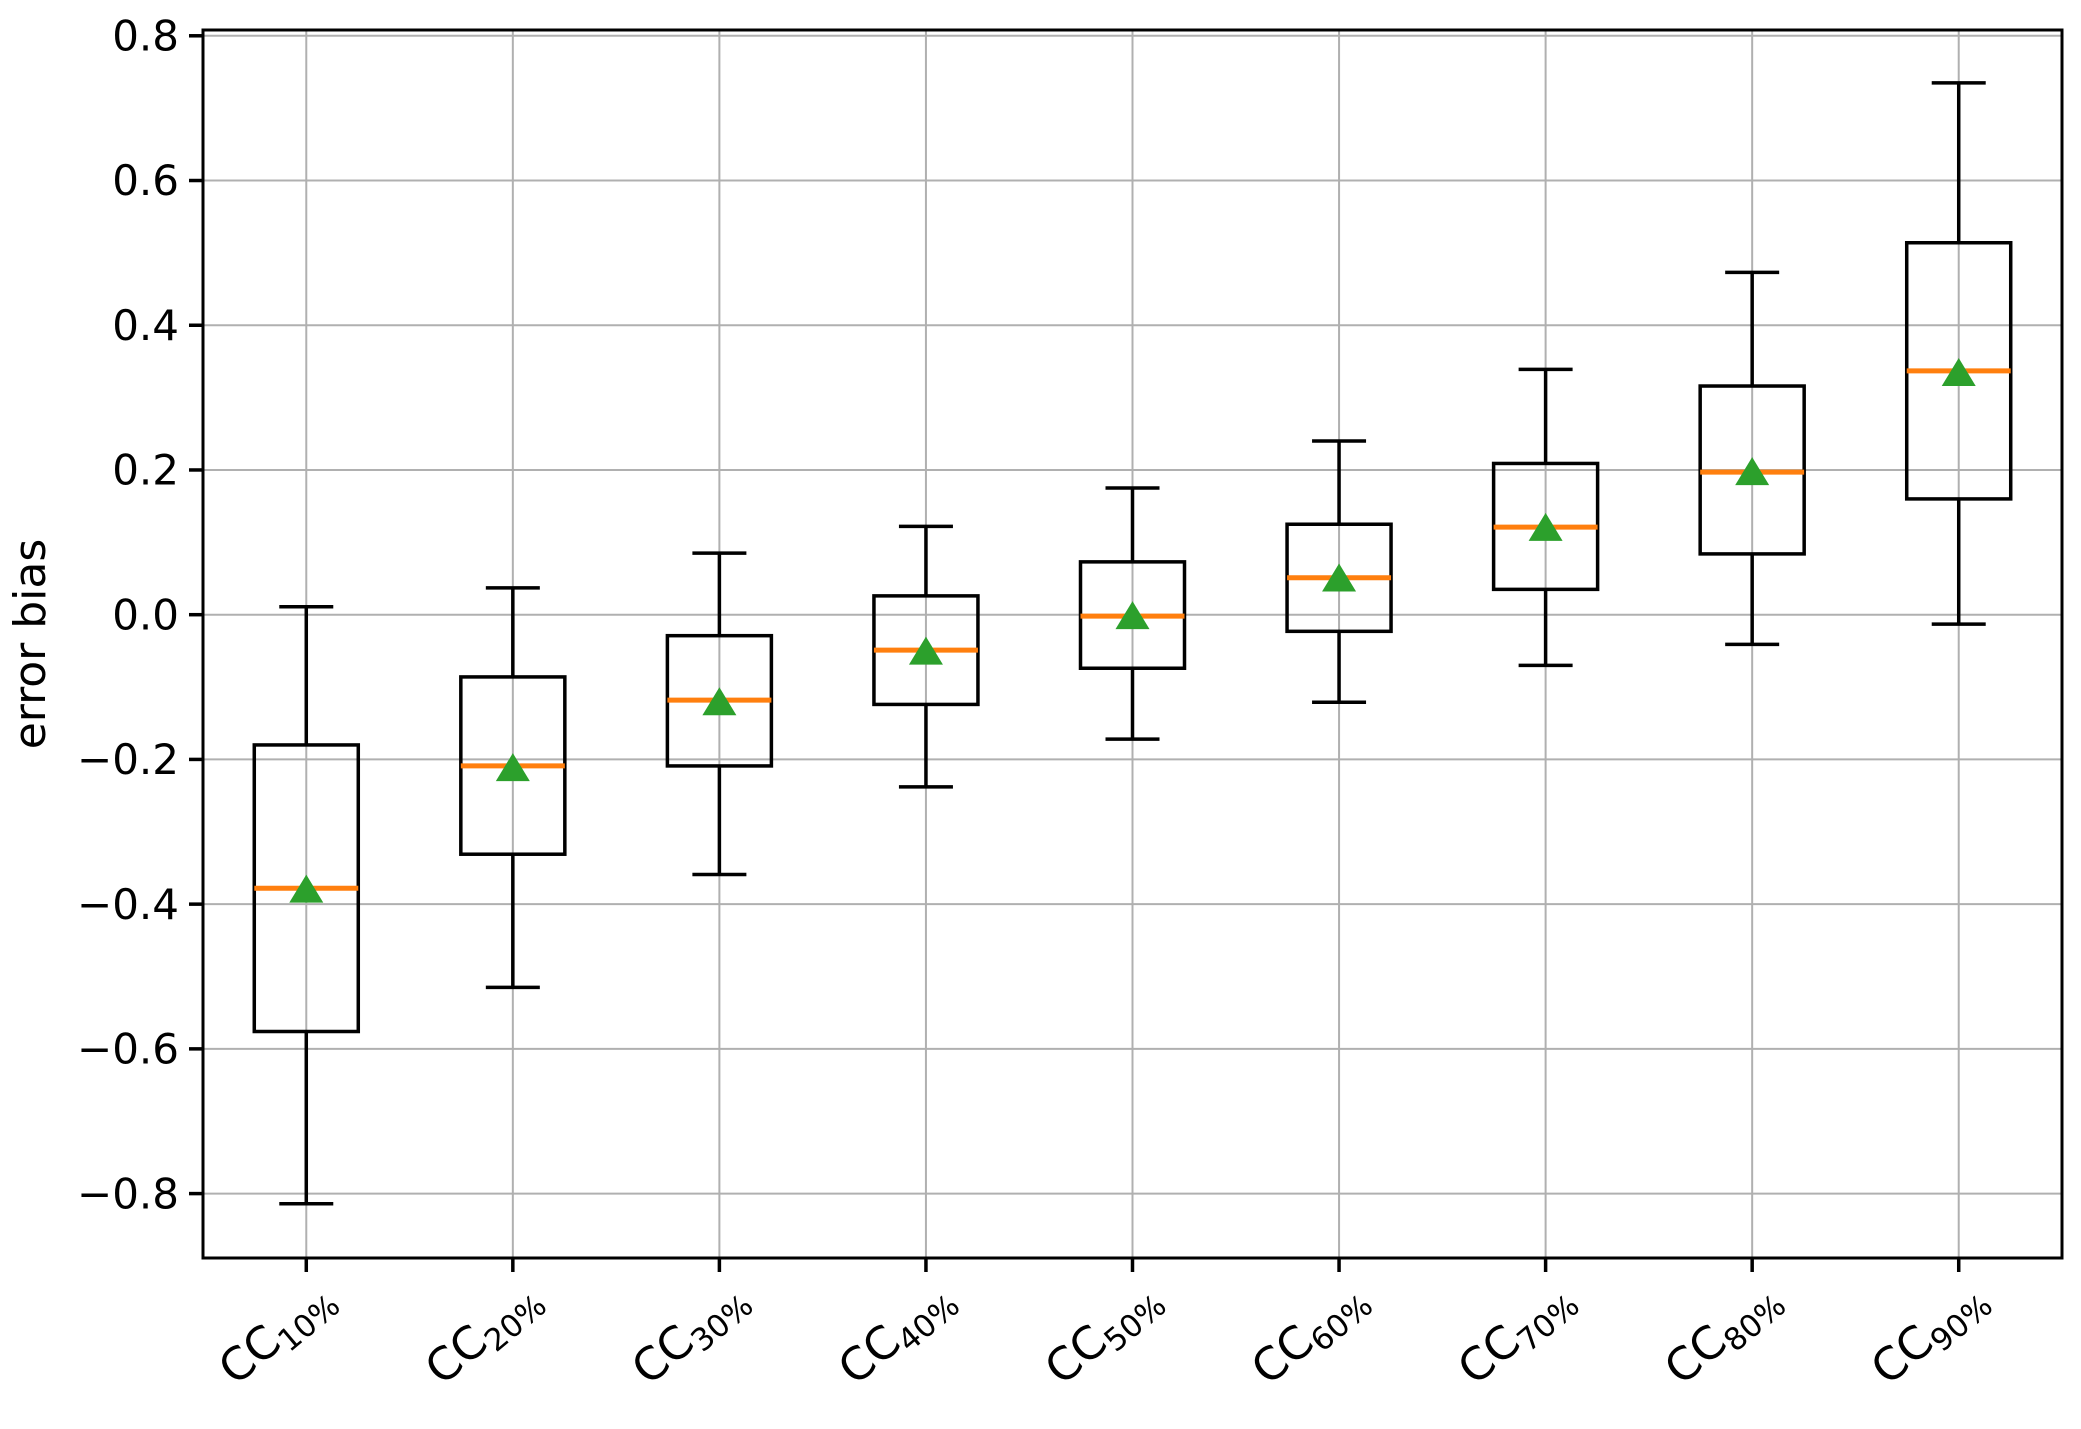 The width and height of the screenshot is (2081, 1429). Describe the element at coordinates (128, 1193) in the screenshot. I see `y-tick-label-−0.8: −0.8` at that location.